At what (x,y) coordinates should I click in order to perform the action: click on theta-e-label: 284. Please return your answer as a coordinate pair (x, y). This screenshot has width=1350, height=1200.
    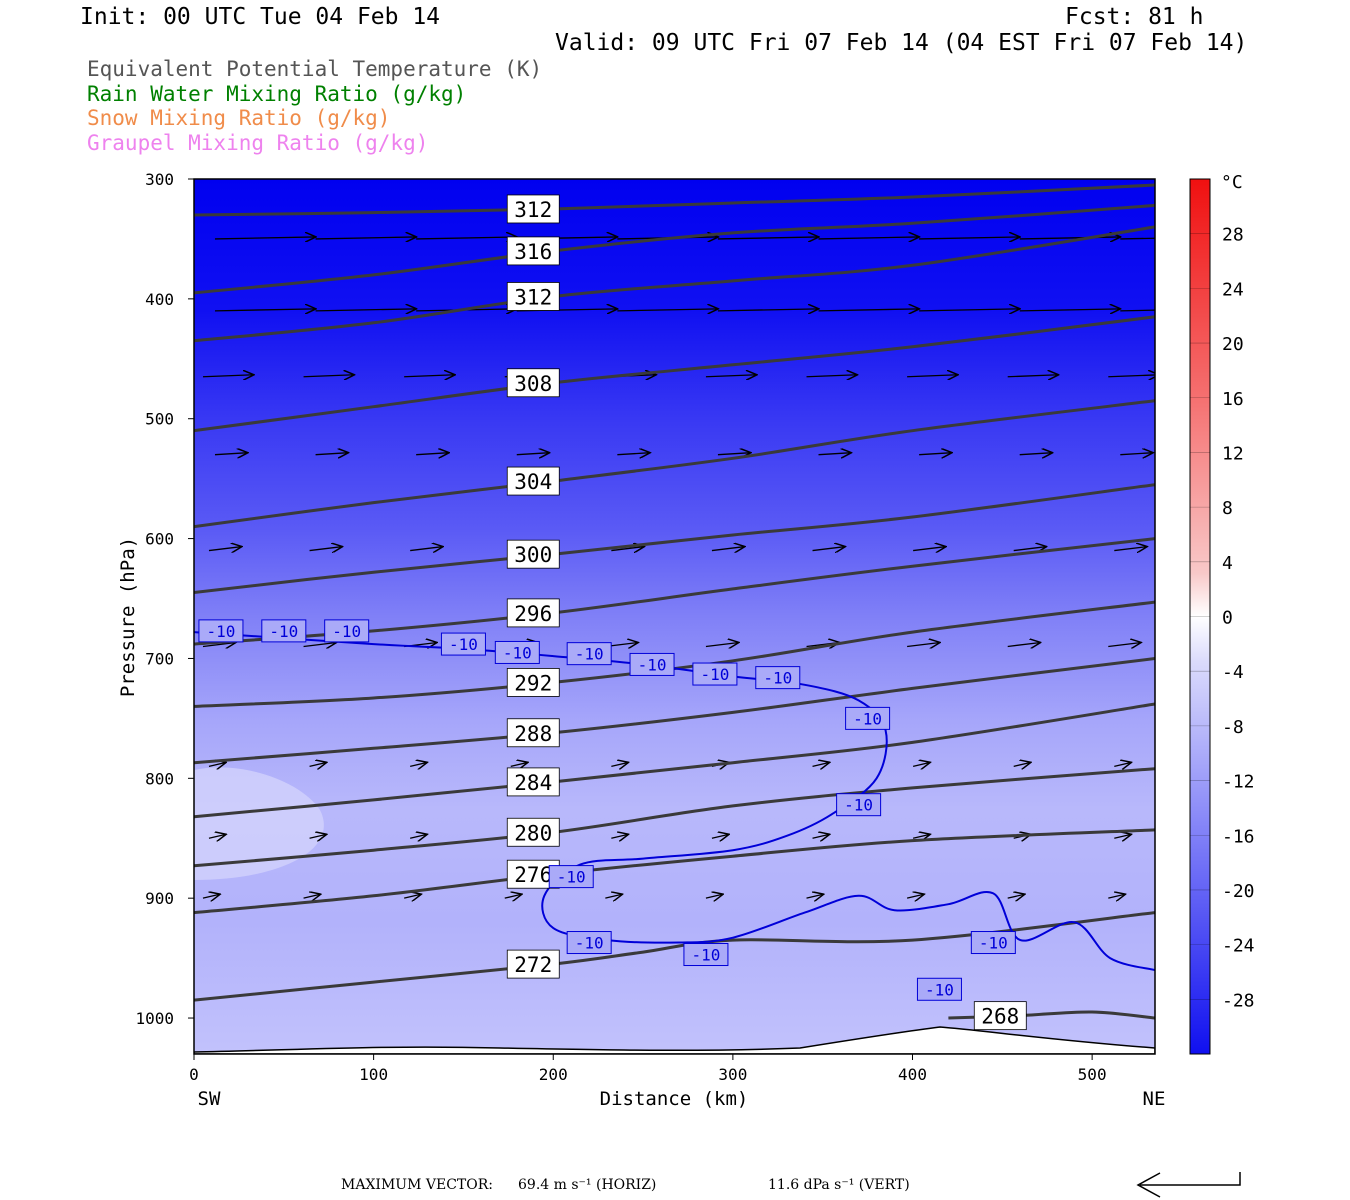
    Looking at the image, I should click on (533, 783).